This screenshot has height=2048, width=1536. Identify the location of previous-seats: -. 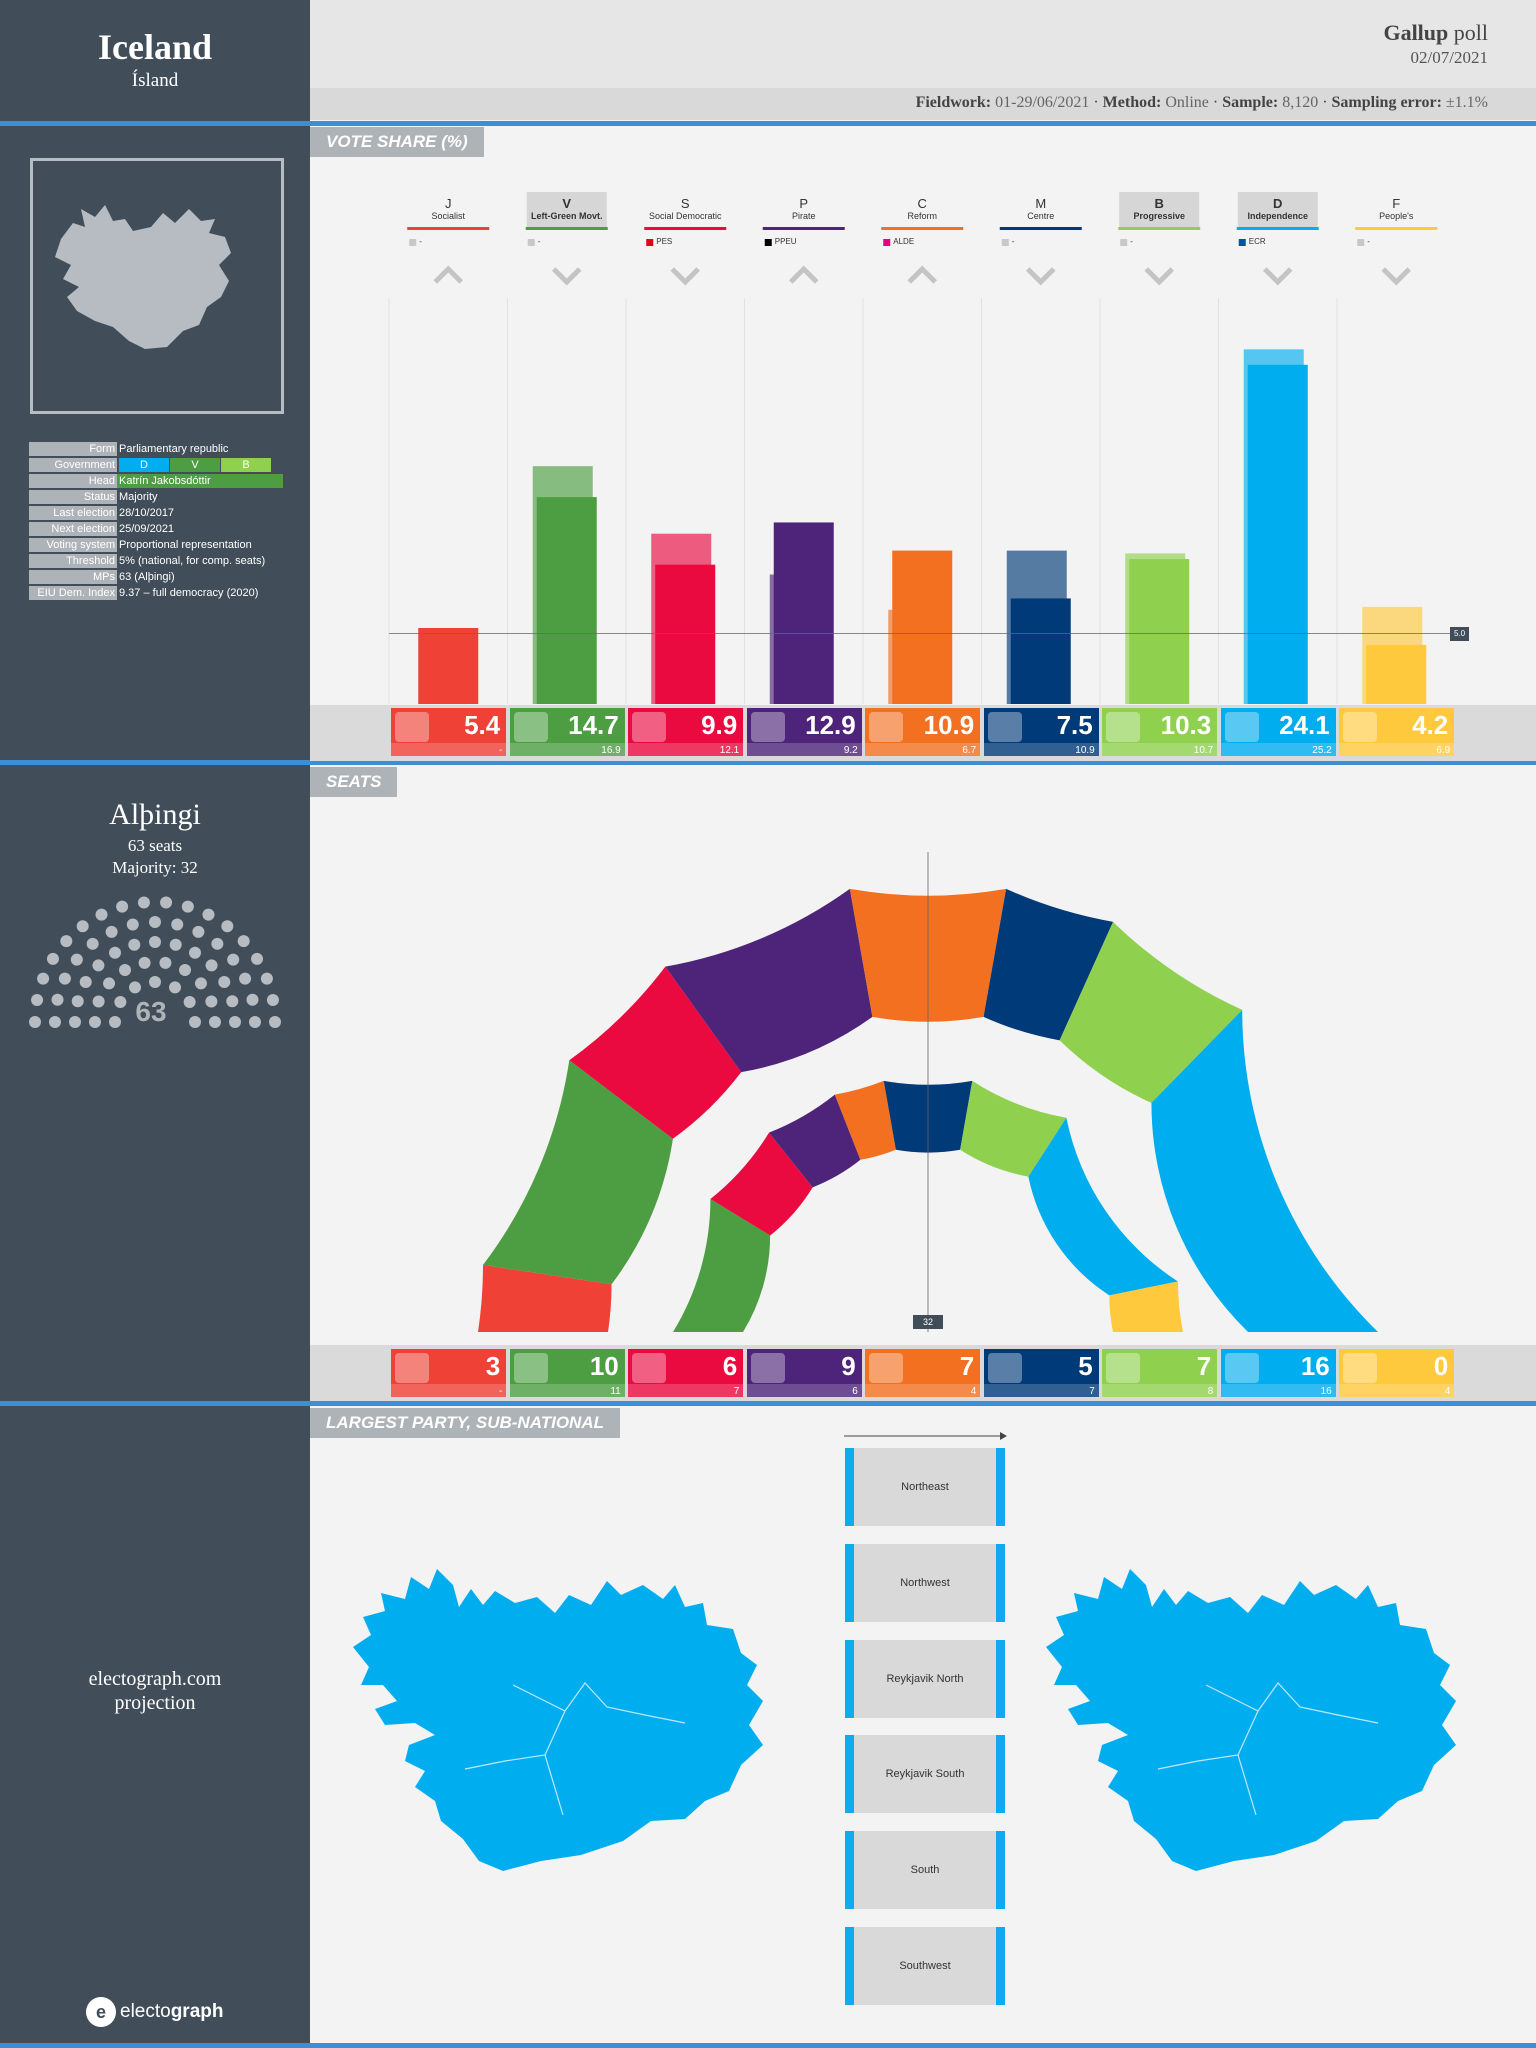
(500, 1391).